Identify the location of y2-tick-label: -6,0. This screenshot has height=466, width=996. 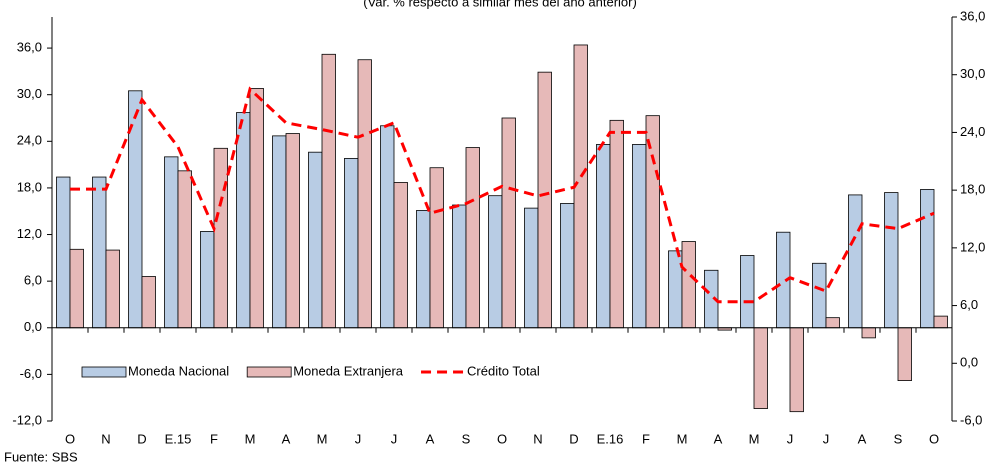
(971, 419).